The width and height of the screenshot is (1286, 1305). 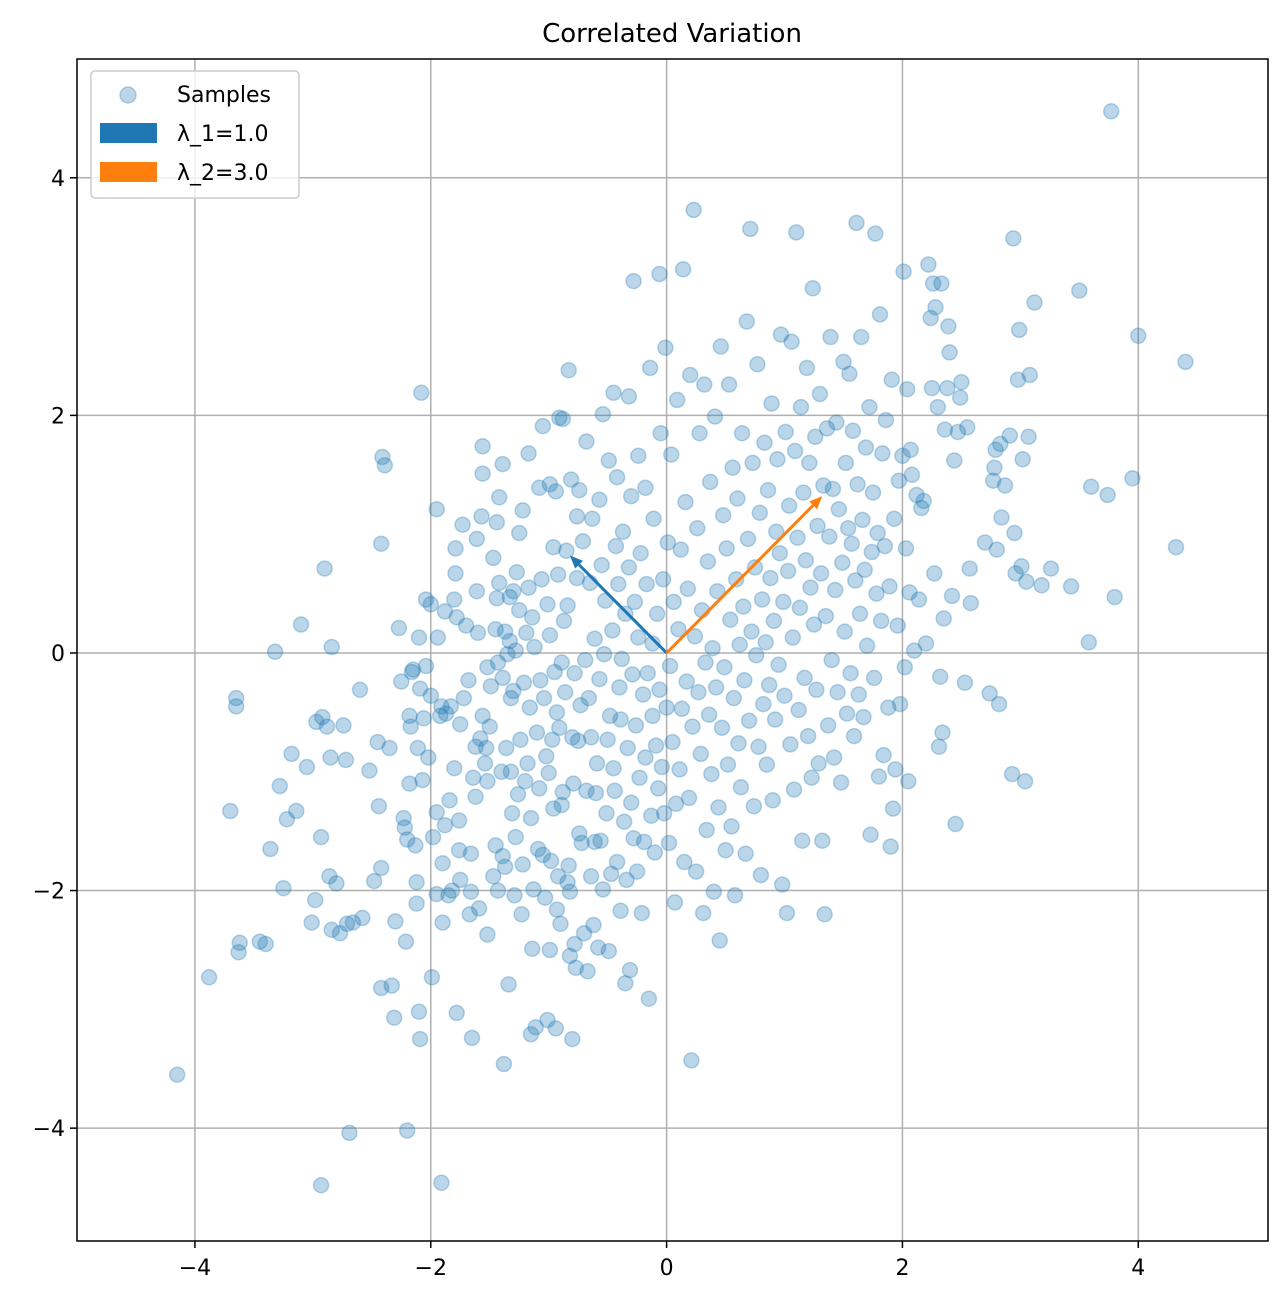 I want to click on legend: Samples λ_1=1.0 λ_2=3.0, so click(x=195, y=134).